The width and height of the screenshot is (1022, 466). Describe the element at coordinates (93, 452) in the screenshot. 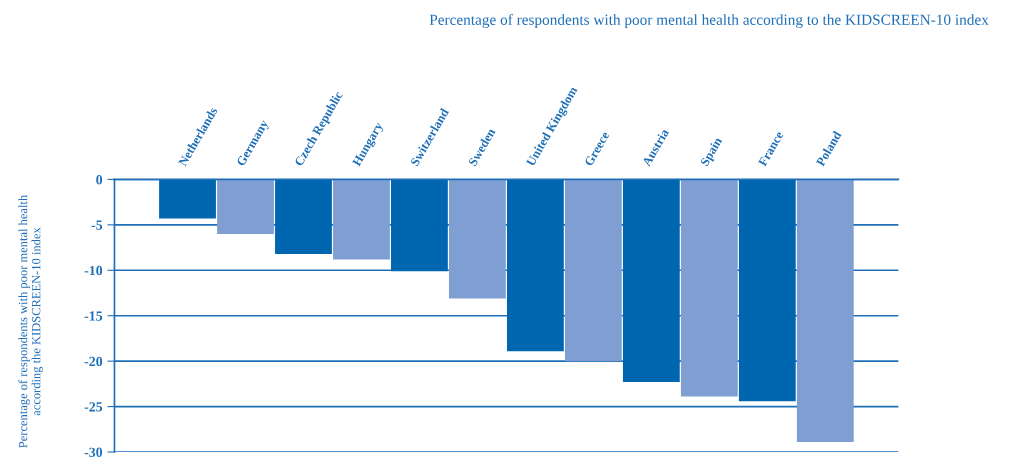

I see `y-tick-label: -30` at that location.